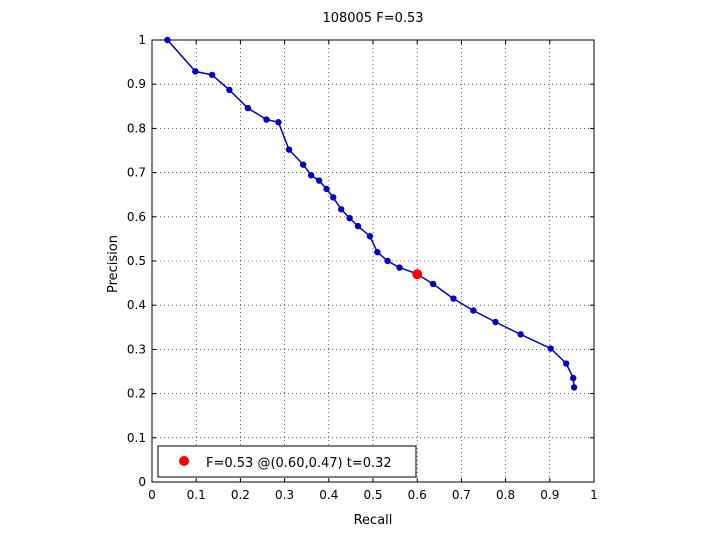 This screenshot has width=720, height=540. I want to click on y-tick-label: 0.9, so click(136, 84).